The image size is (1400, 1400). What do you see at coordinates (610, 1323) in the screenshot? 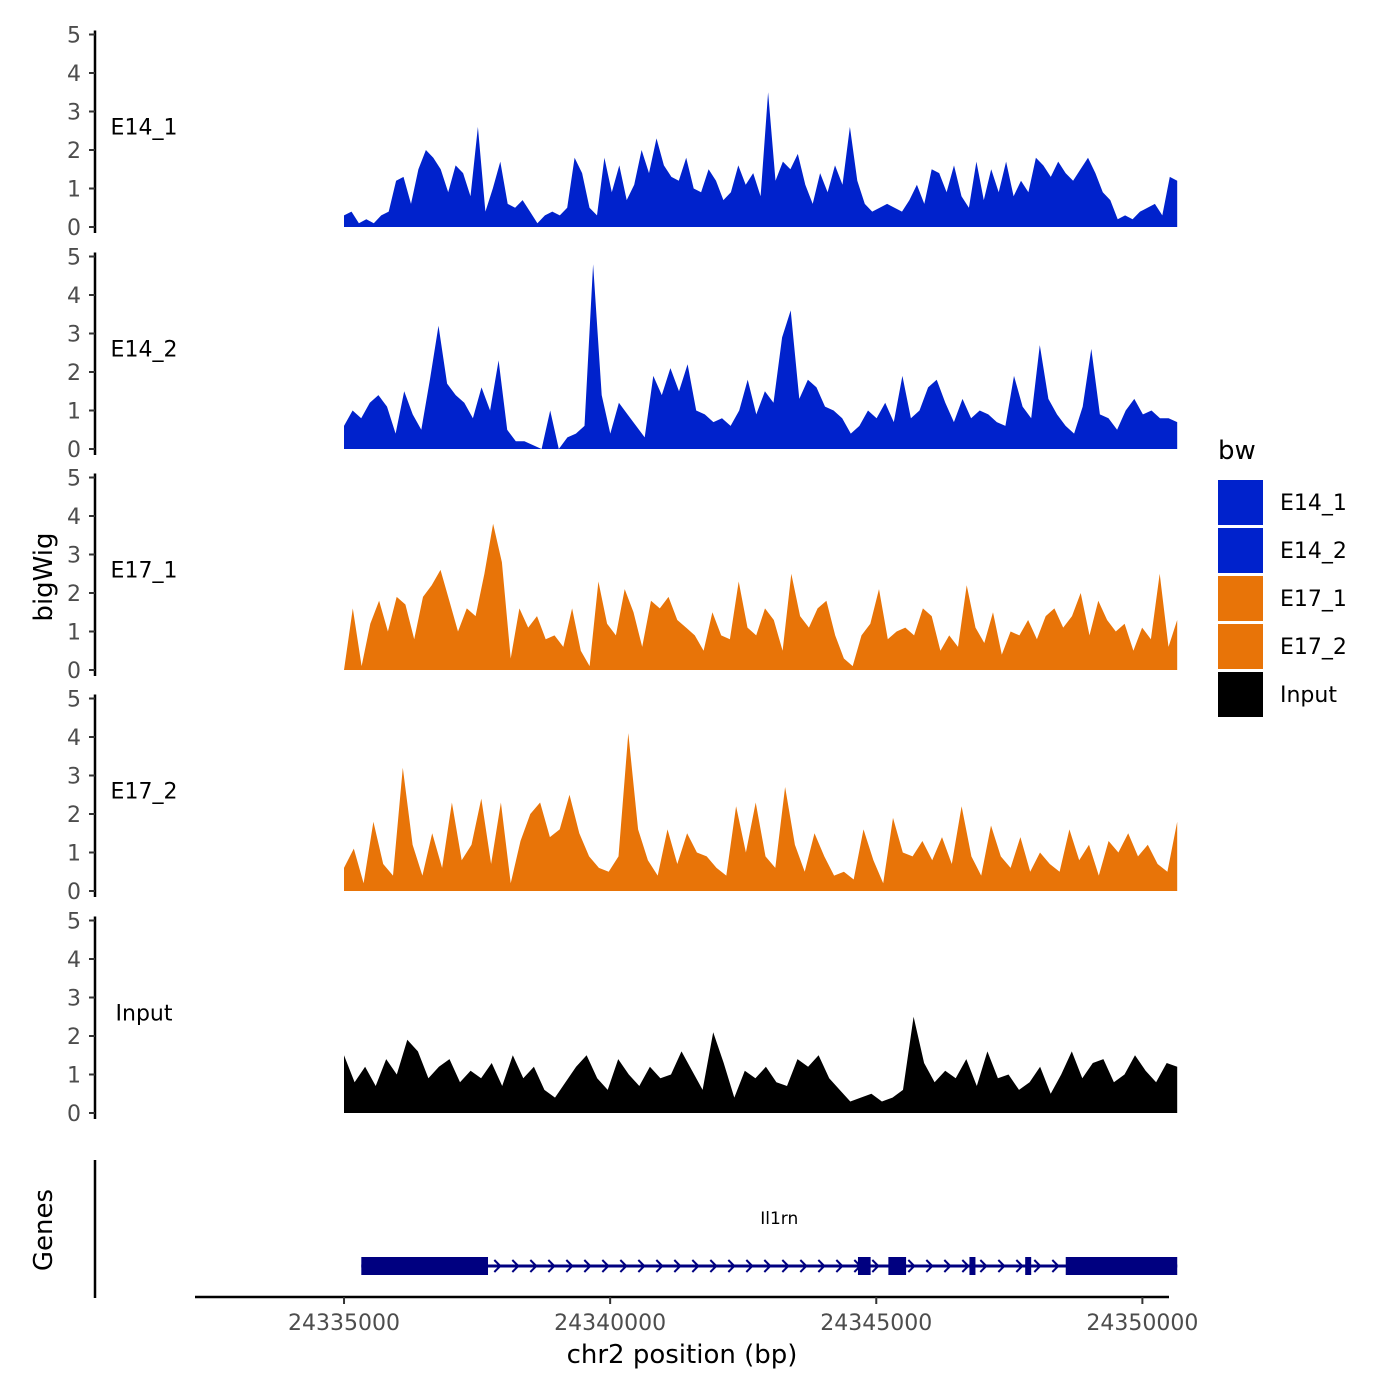
I see `x-tick-label: 24340000` at bounding box center [610, 1323].